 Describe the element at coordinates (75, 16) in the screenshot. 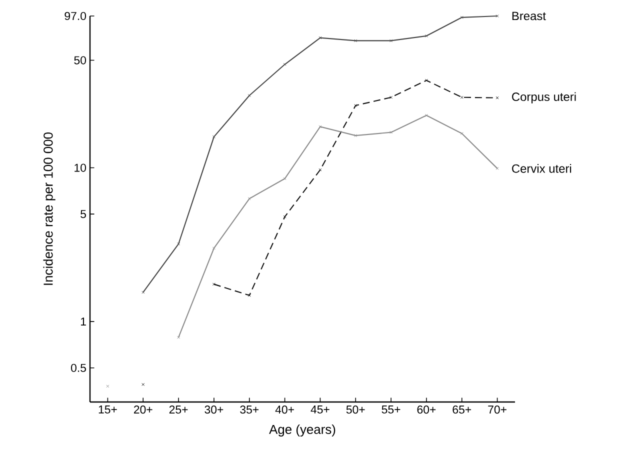

I see `y-tick-label: 97.0` at that location.